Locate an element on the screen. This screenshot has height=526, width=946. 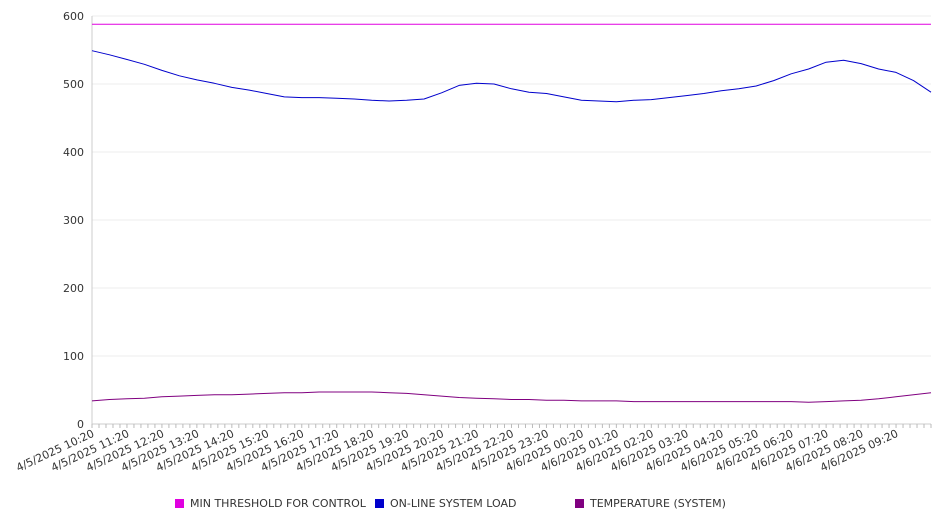
y-tick-label: 400 is located at coordinates (73, 152).